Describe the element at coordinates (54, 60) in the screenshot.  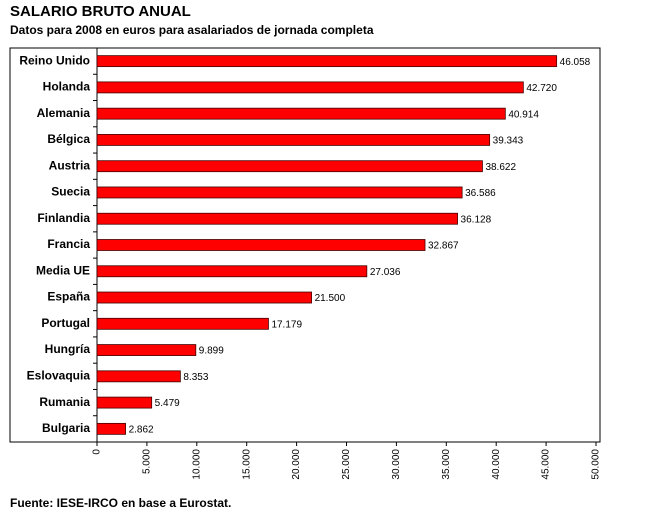
I see `y-tick-label: Reino Unido` at that location.